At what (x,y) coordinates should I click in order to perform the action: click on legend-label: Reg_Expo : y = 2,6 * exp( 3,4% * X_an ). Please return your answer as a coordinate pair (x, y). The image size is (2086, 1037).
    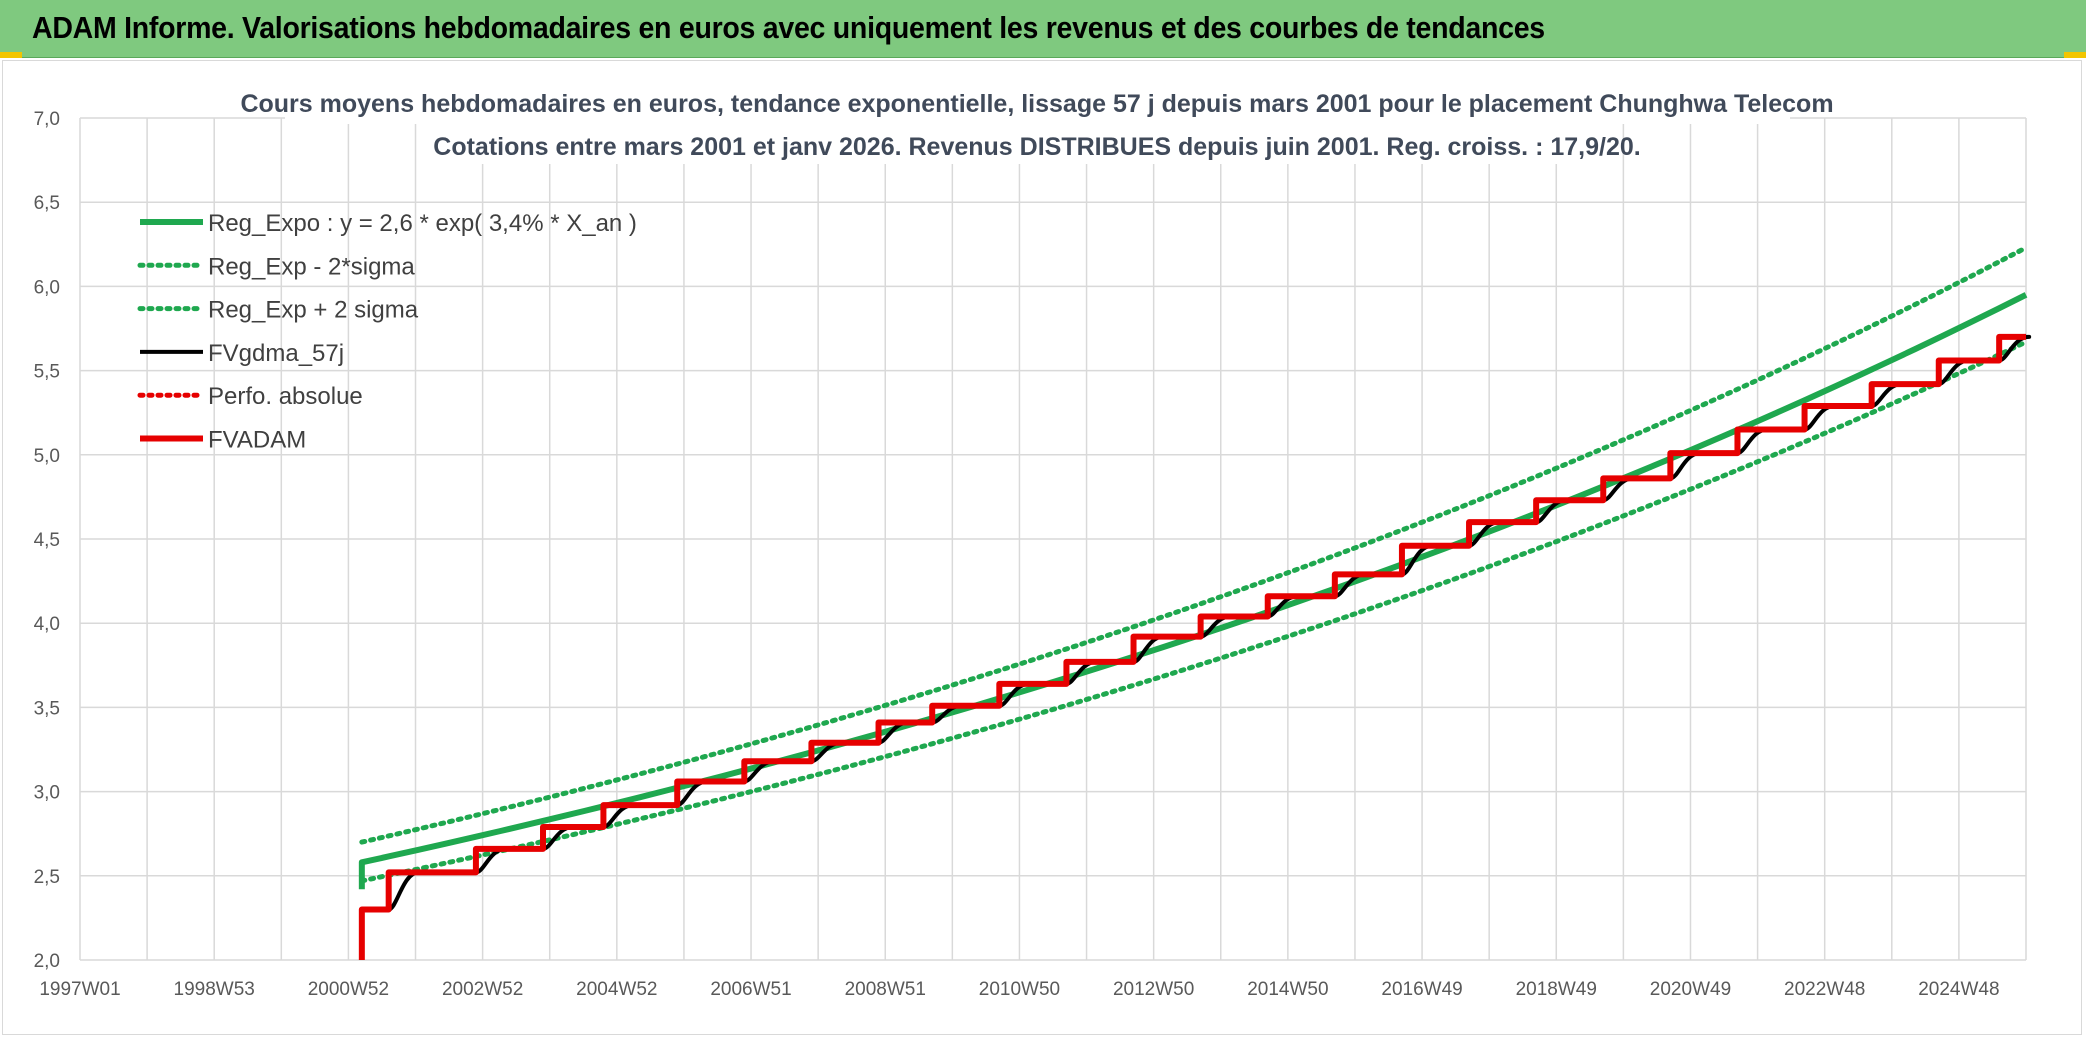
    Looking at the image, I should click on (422, 223).